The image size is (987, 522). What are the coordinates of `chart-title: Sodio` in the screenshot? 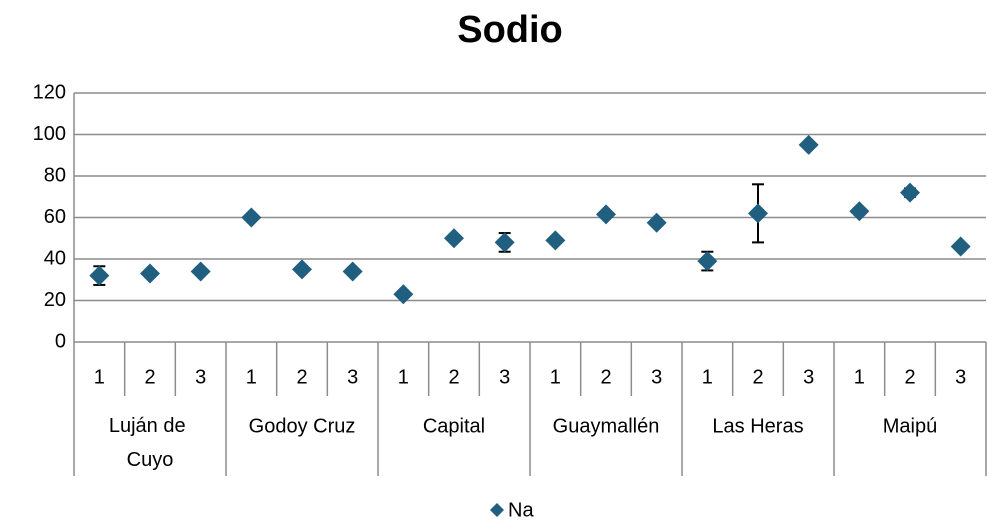 It's located at (510, 30).